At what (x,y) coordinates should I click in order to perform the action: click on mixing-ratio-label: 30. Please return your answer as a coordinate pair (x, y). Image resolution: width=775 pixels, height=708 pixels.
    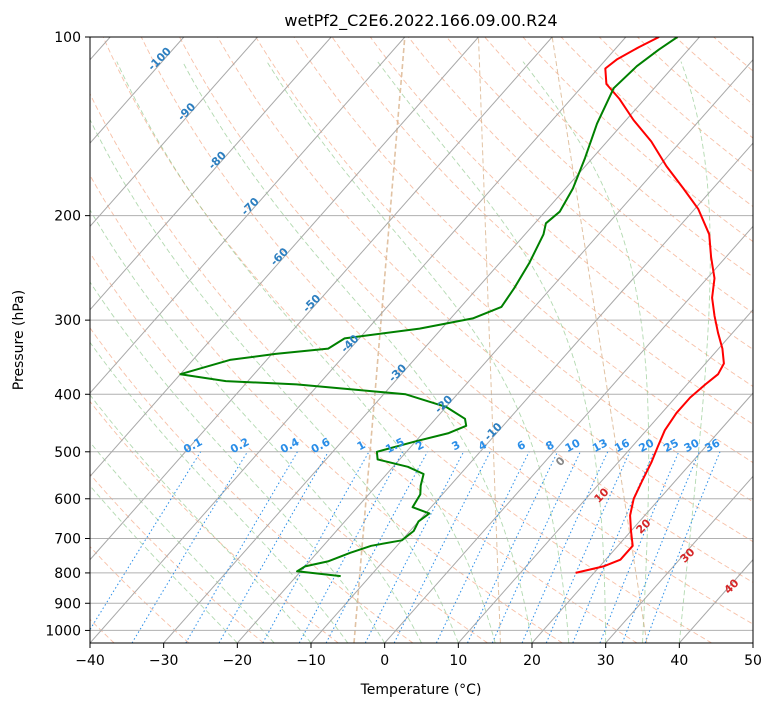
    Looking at the image, I should click on (692, 445).